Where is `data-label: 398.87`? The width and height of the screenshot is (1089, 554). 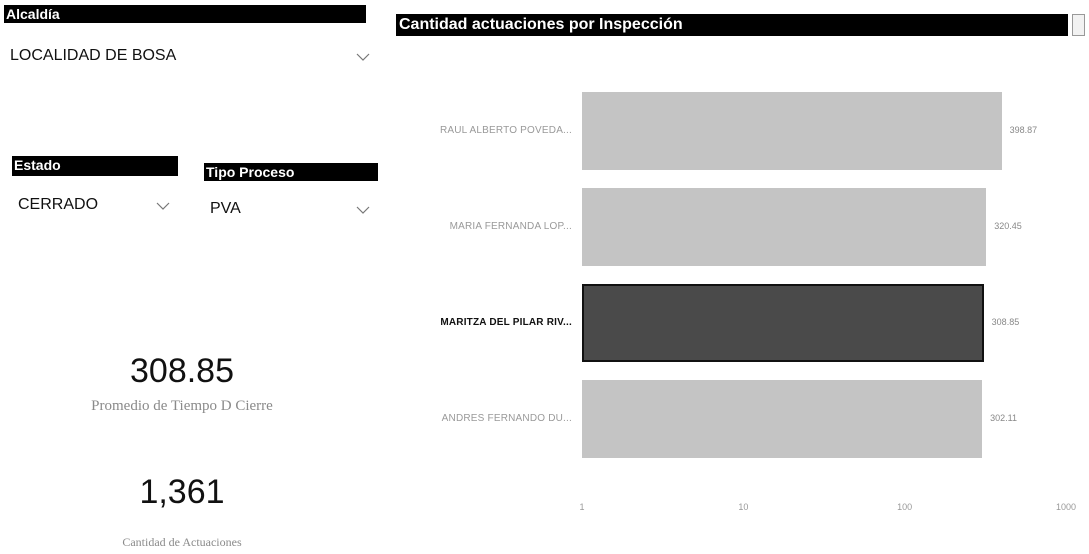
data-label: 398.87 is located at coordinates (1023, 130).